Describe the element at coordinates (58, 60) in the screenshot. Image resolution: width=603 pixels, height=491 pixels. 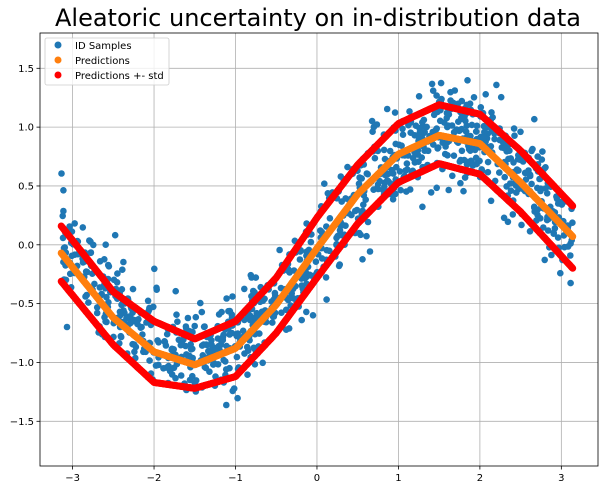
I see `legend-marker-predictions` at that location.